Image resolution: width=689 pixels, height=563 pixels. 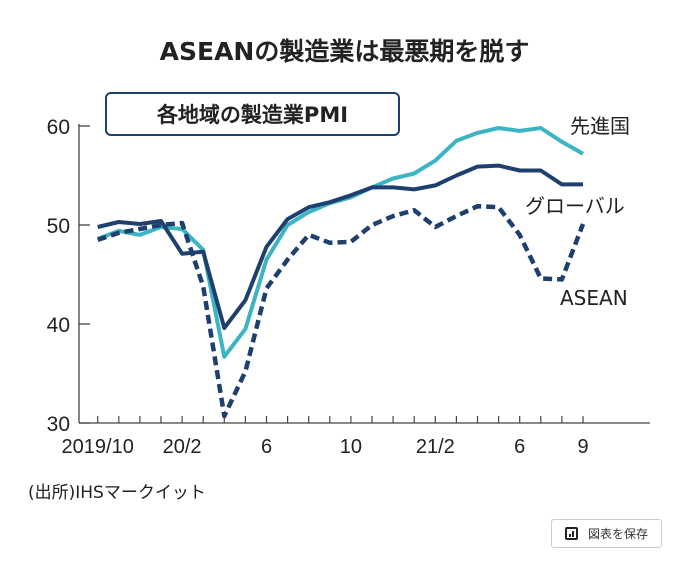 I want to click on x-tick-label: 21/2, so click(x=435, y=447).